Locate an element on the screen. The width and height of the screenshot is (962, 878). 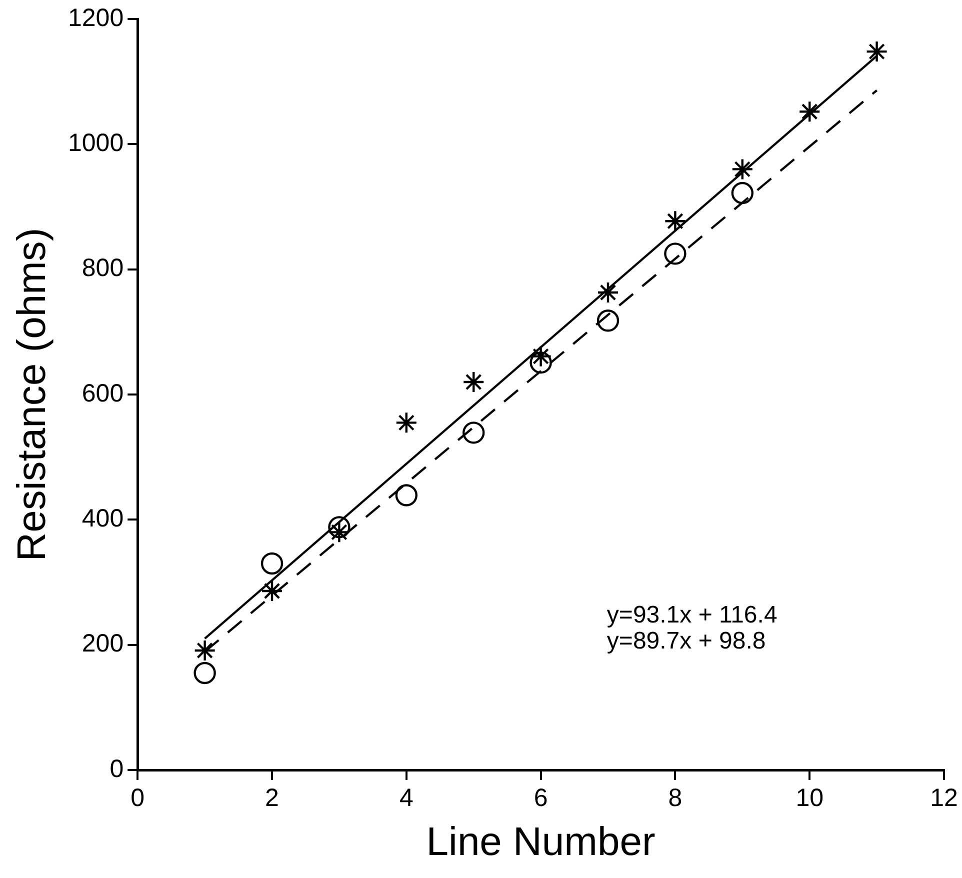
y-tick-label: 400 is located at coordinates (103, 518).